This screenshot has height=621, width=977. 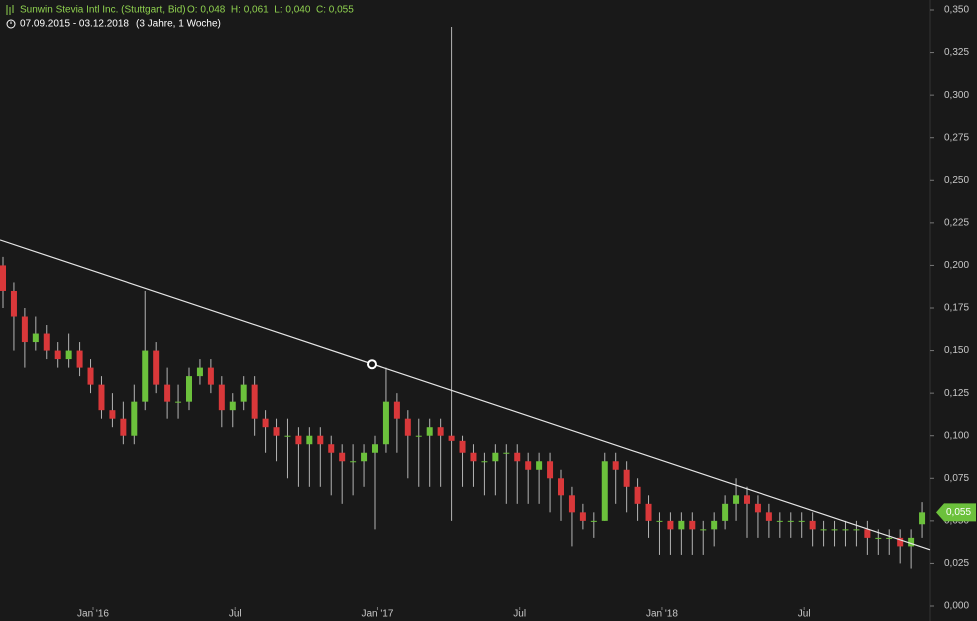 What do you see at coordinates (956, 180) in the screenshot?
I see `y-tick-label: 0,250` at bounding box center [956, 180].